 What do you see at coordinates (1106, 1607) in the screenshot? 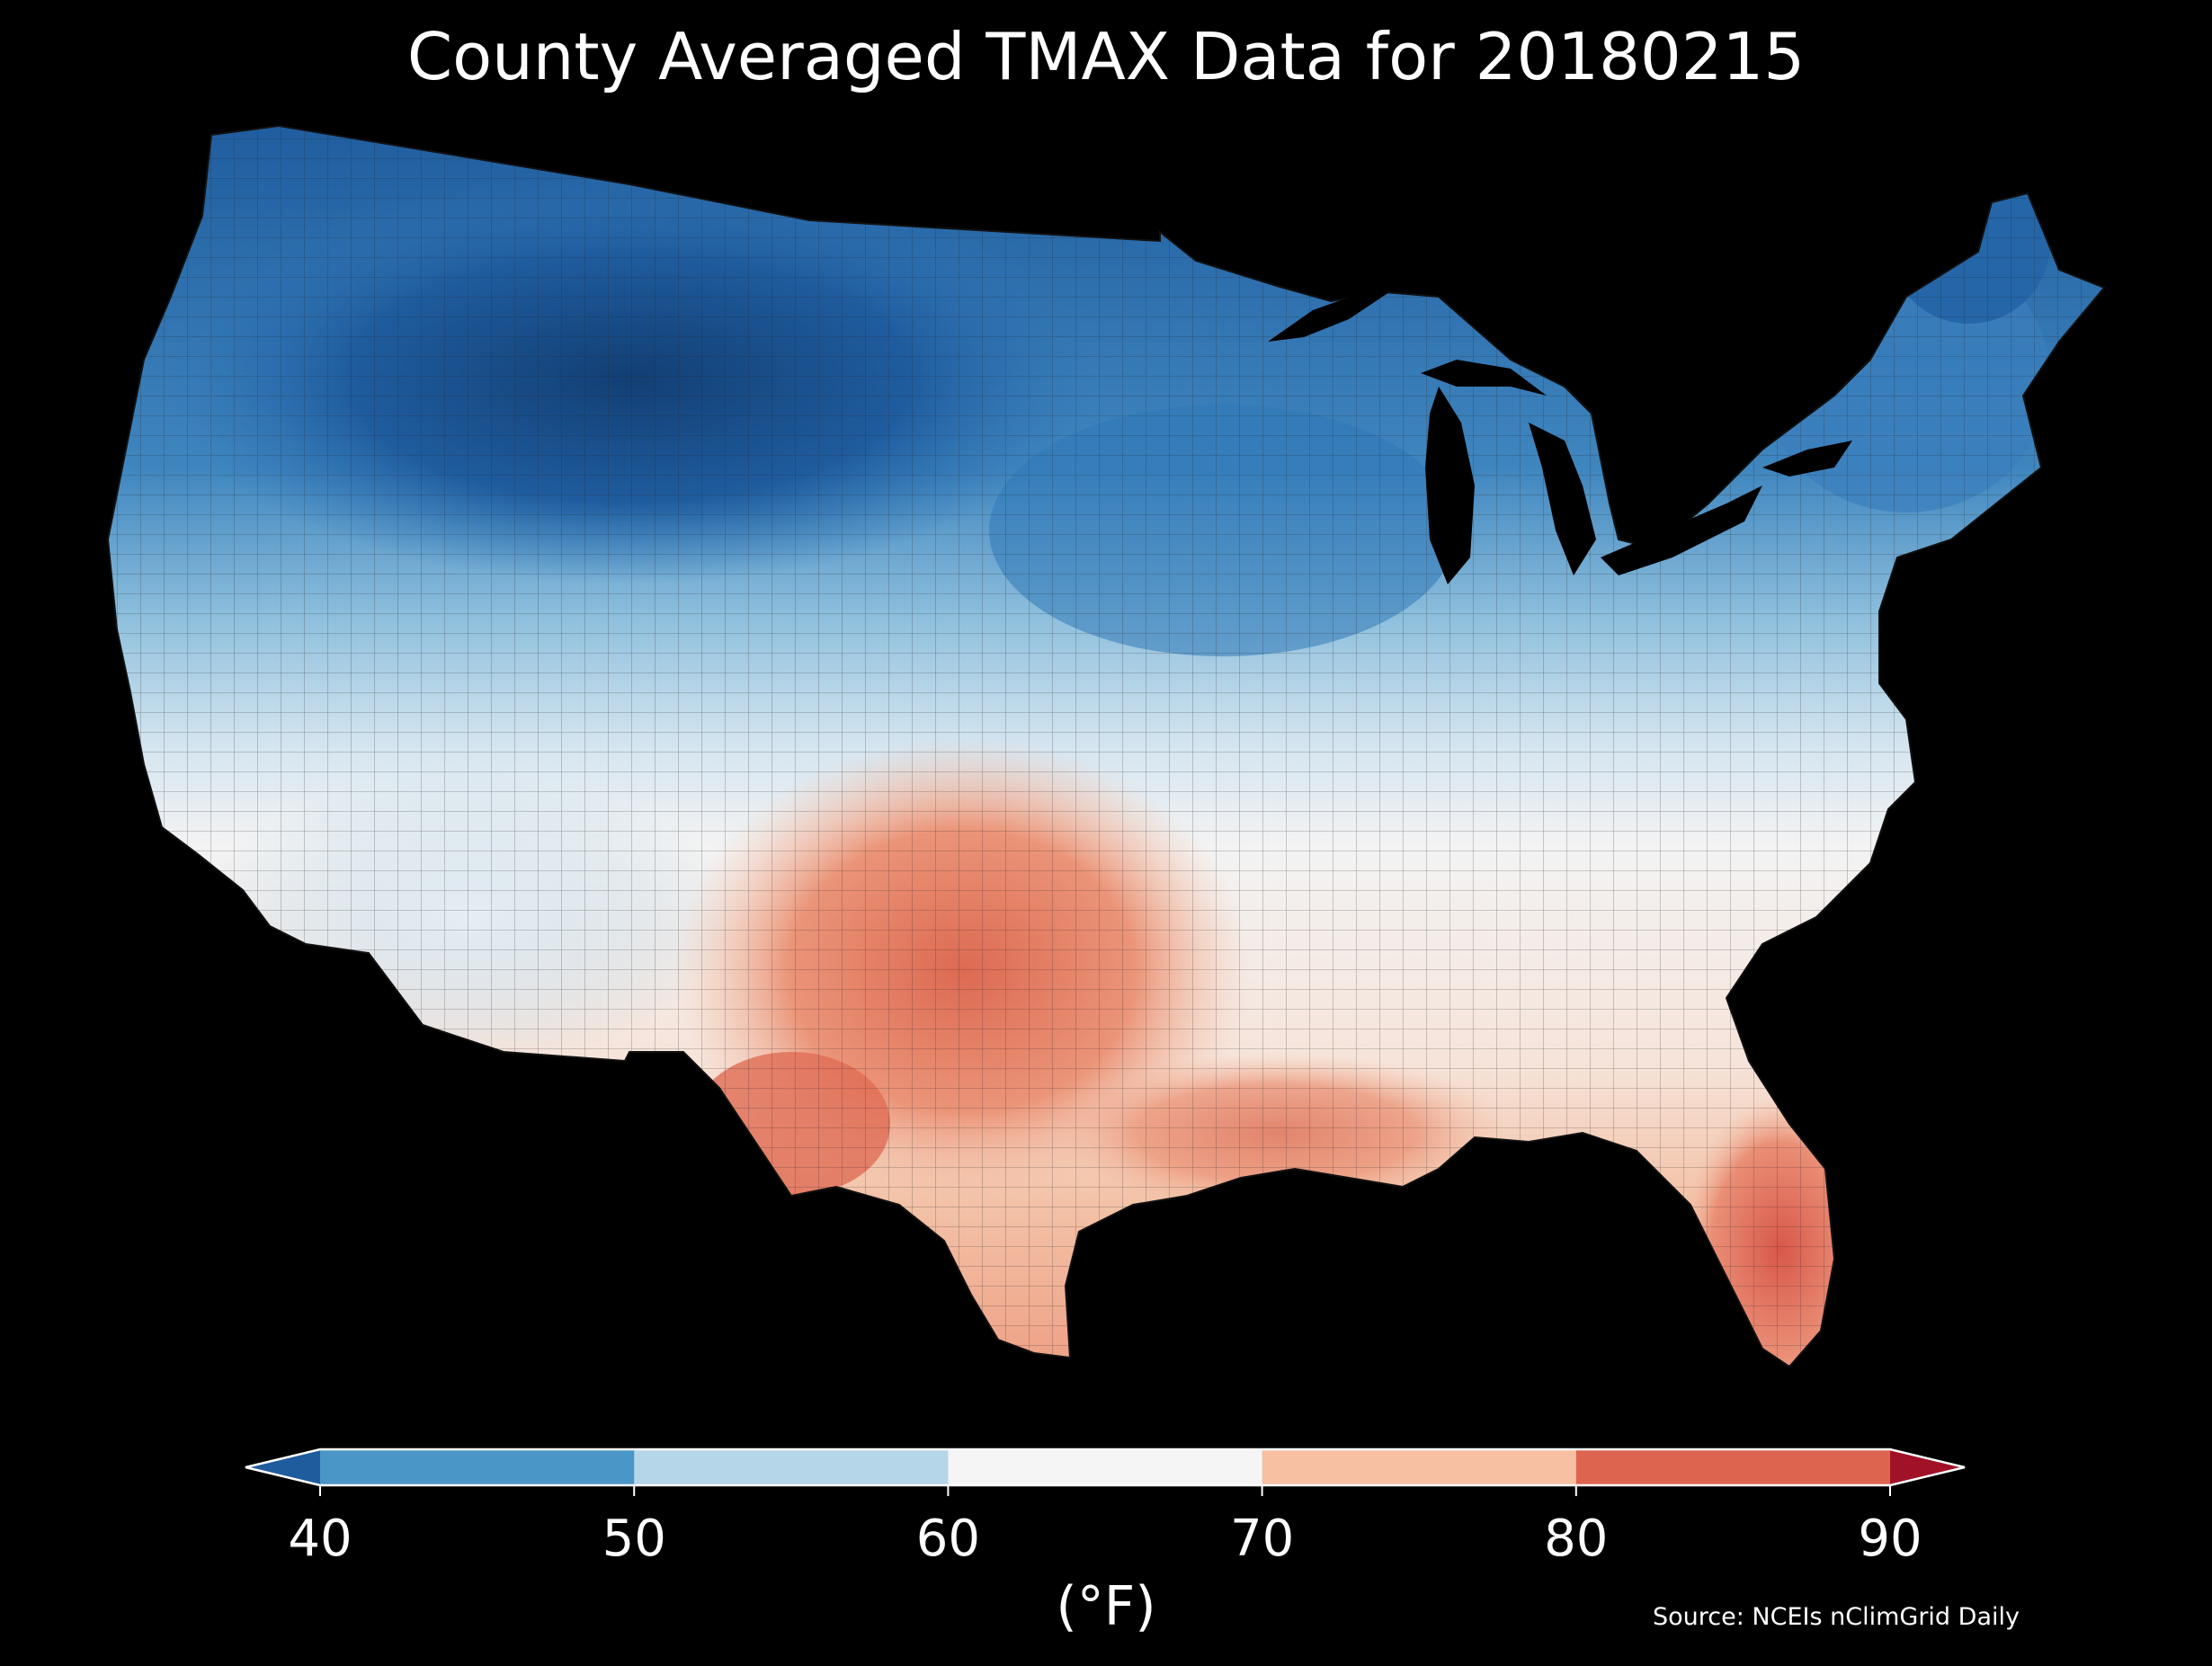
I see `colorbar-label: (°F)` at bounding box center [1106, 1607].